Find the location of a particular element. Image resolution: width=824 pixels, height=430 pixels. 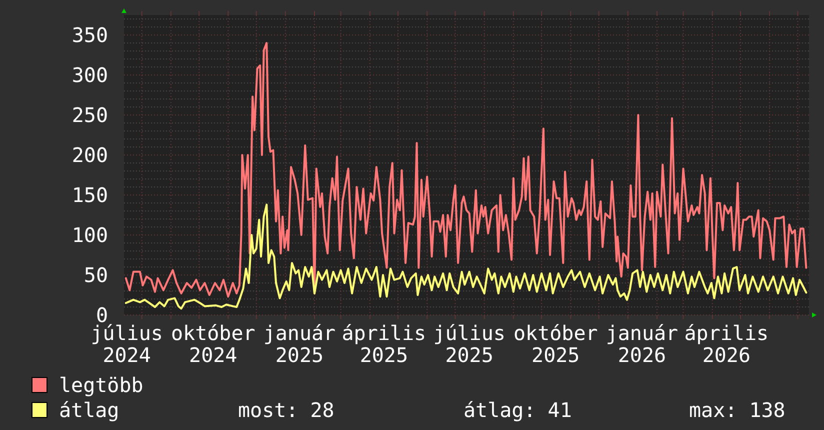

x-tick-label: október 2024 is located at coordinates (213, 344).